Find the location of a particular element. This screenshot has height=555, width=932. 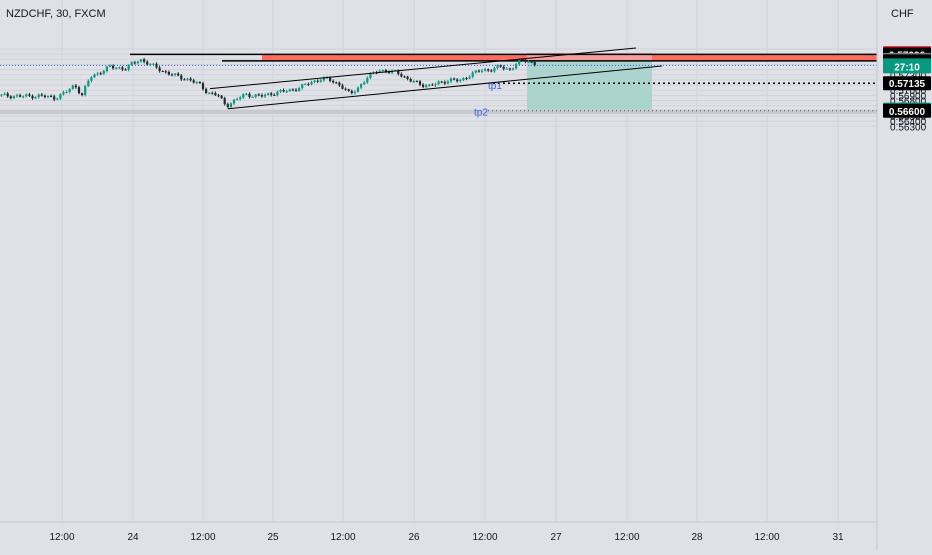

price-tag: 0.57135 is located at coordinates (907, 83).